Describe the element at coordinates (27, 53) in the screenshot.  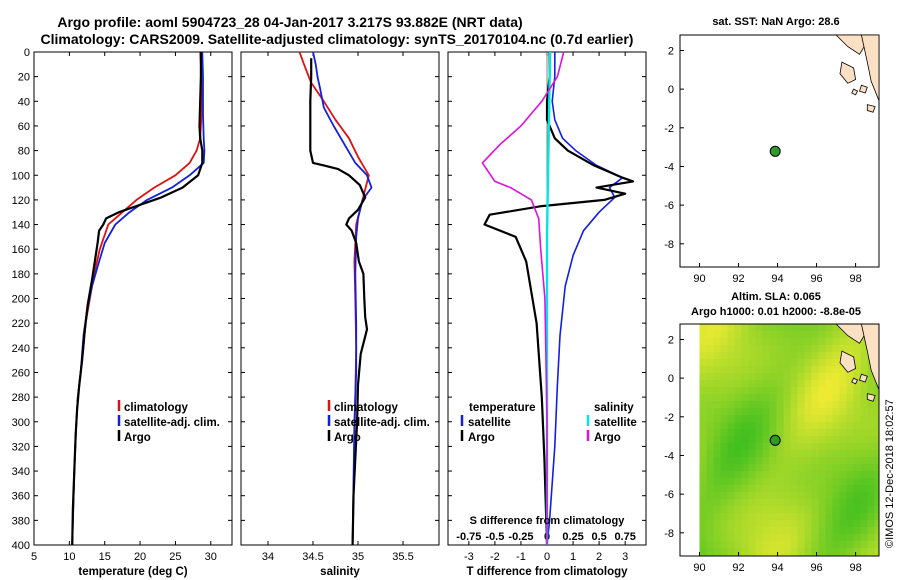
I see `depth-tick-label: 0` at that location.